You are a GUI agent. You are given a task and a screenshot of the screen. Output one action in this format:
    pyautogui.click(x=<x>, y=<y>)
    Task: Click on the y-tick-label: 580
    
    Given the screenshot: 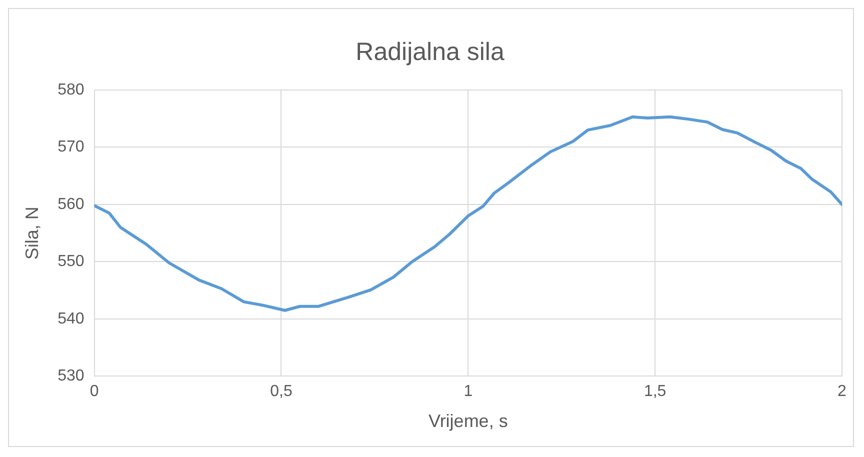 What is the action you would take?
    pyautogui.click(x=71, y=89)
    